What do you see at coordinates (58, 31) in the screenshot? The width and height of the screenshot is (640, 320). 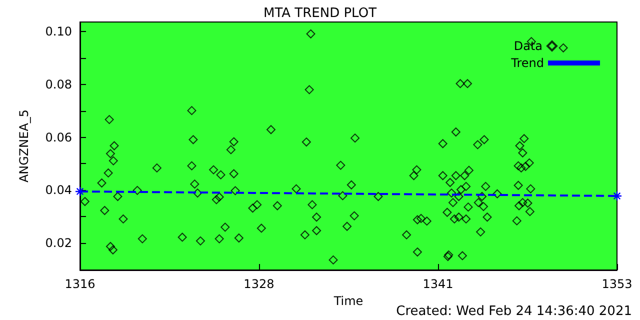 I see `y-tick-label: 0.10` at bounding box center [58, 31].